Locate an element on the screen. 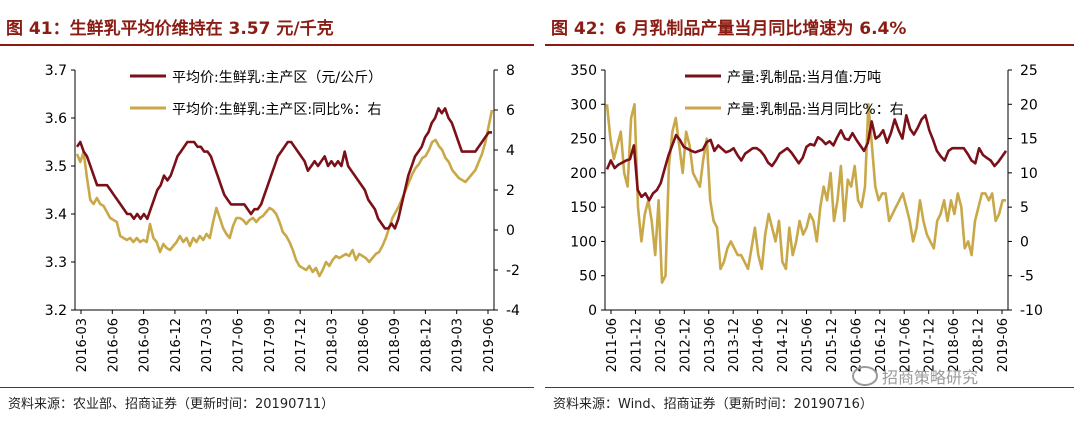 Image resolution: width=1080 pixels, height=427 pixels. wechat-icon is located at coordinates (865, 376).